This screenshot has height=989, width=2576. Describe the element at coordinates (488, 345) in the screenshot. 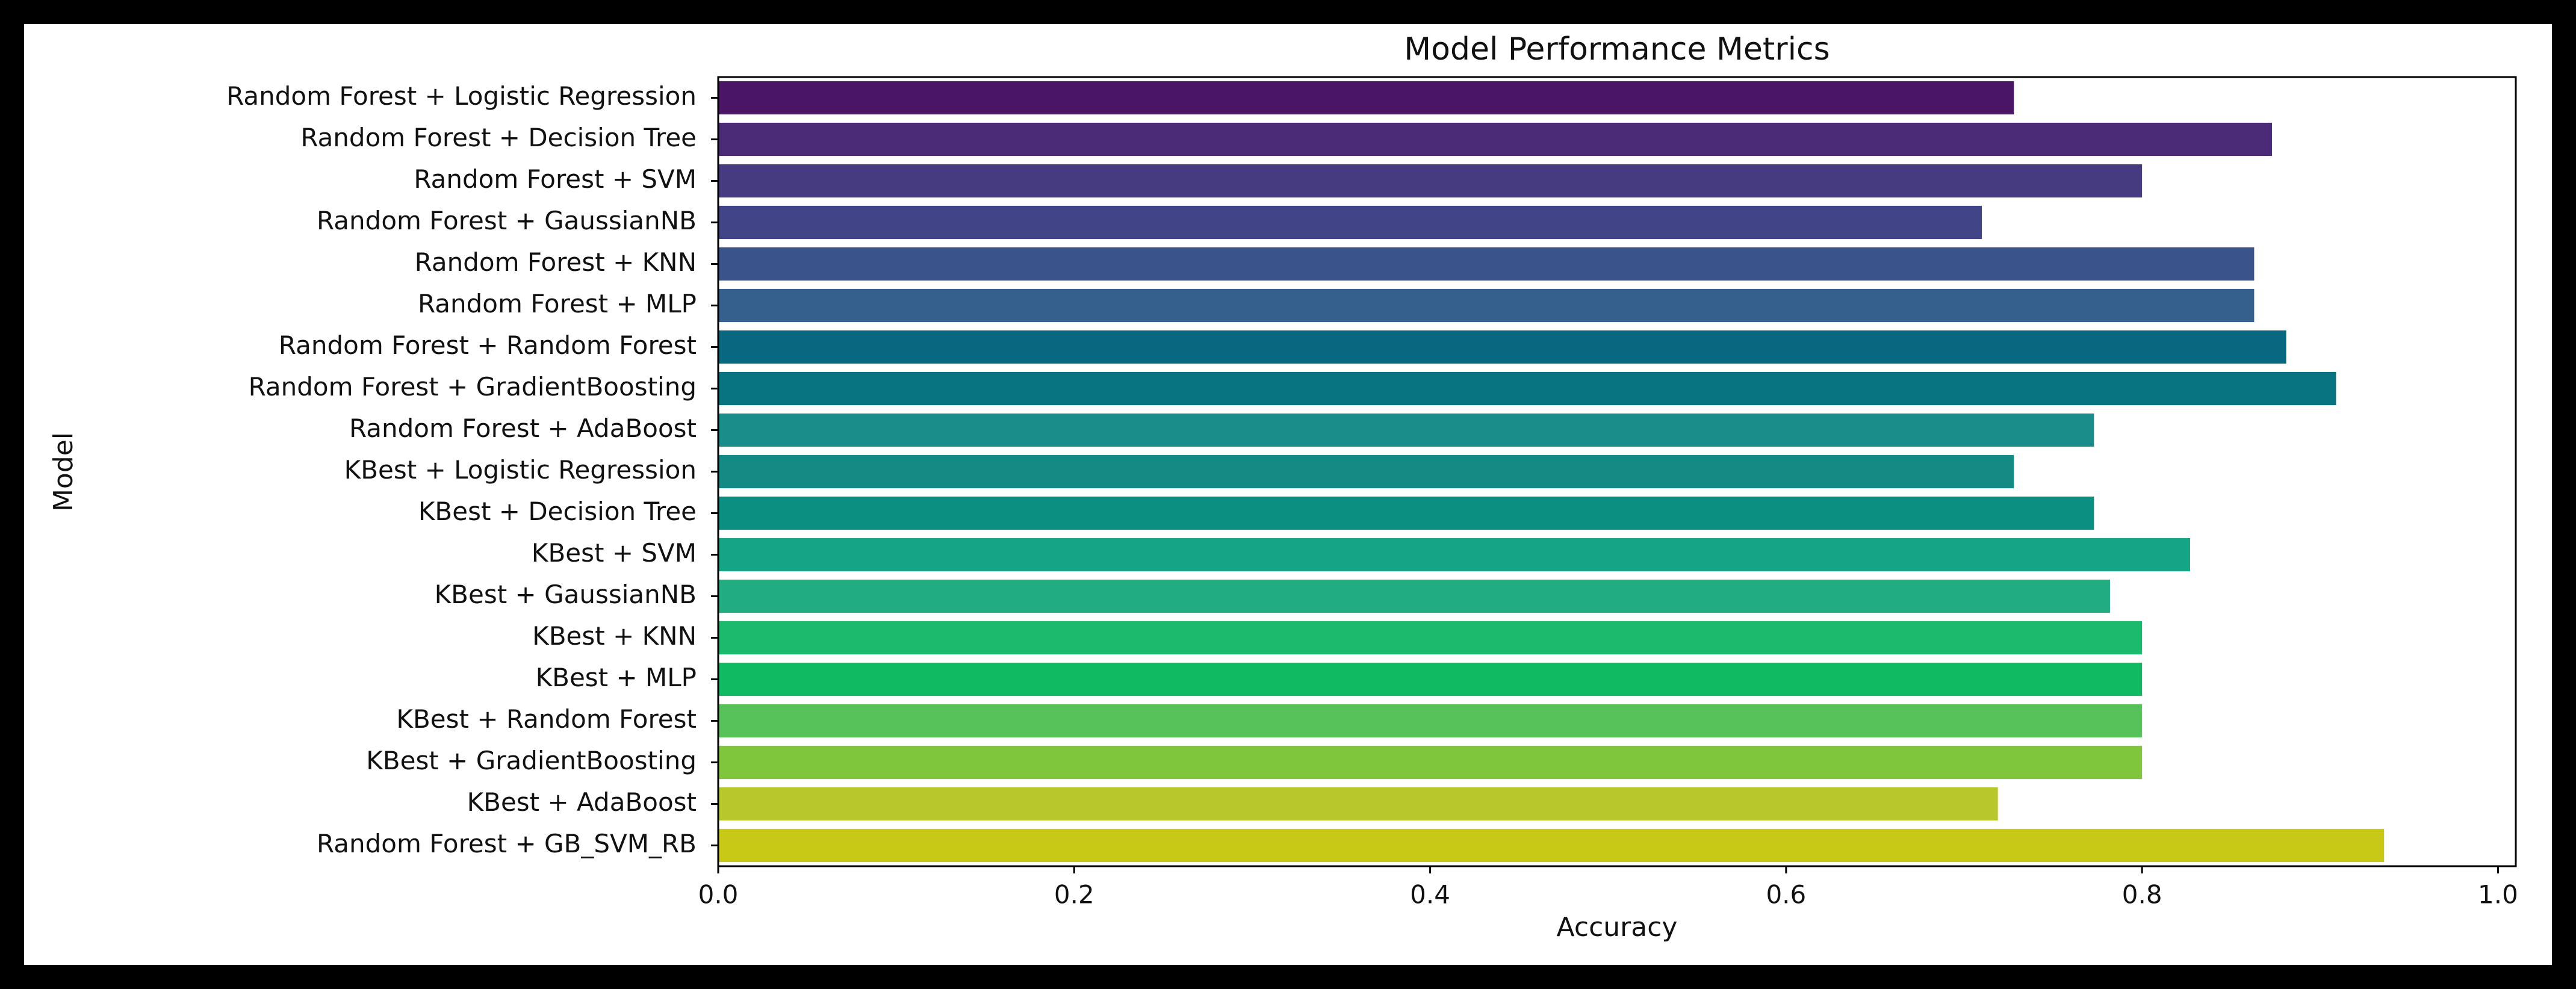

I see `y-tick-label: Random Forest + Random Forest` at that location.